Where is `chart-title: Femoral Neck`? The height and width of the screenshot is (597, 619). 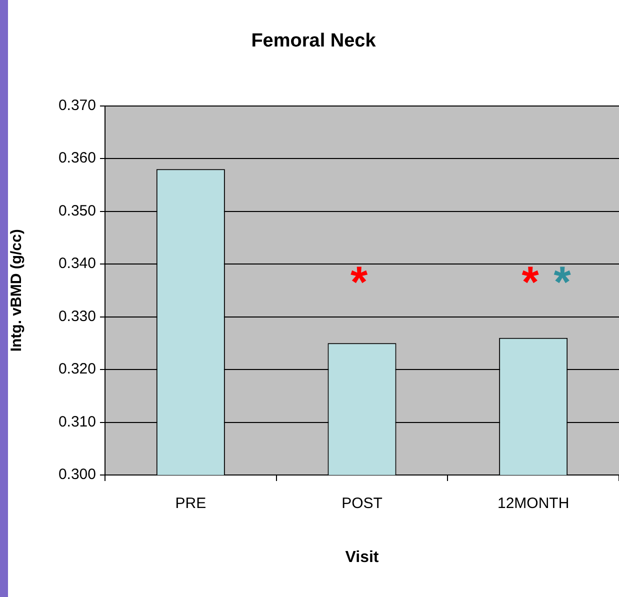
chart-title: Femoral Neck is located at coordinates (313, 41).